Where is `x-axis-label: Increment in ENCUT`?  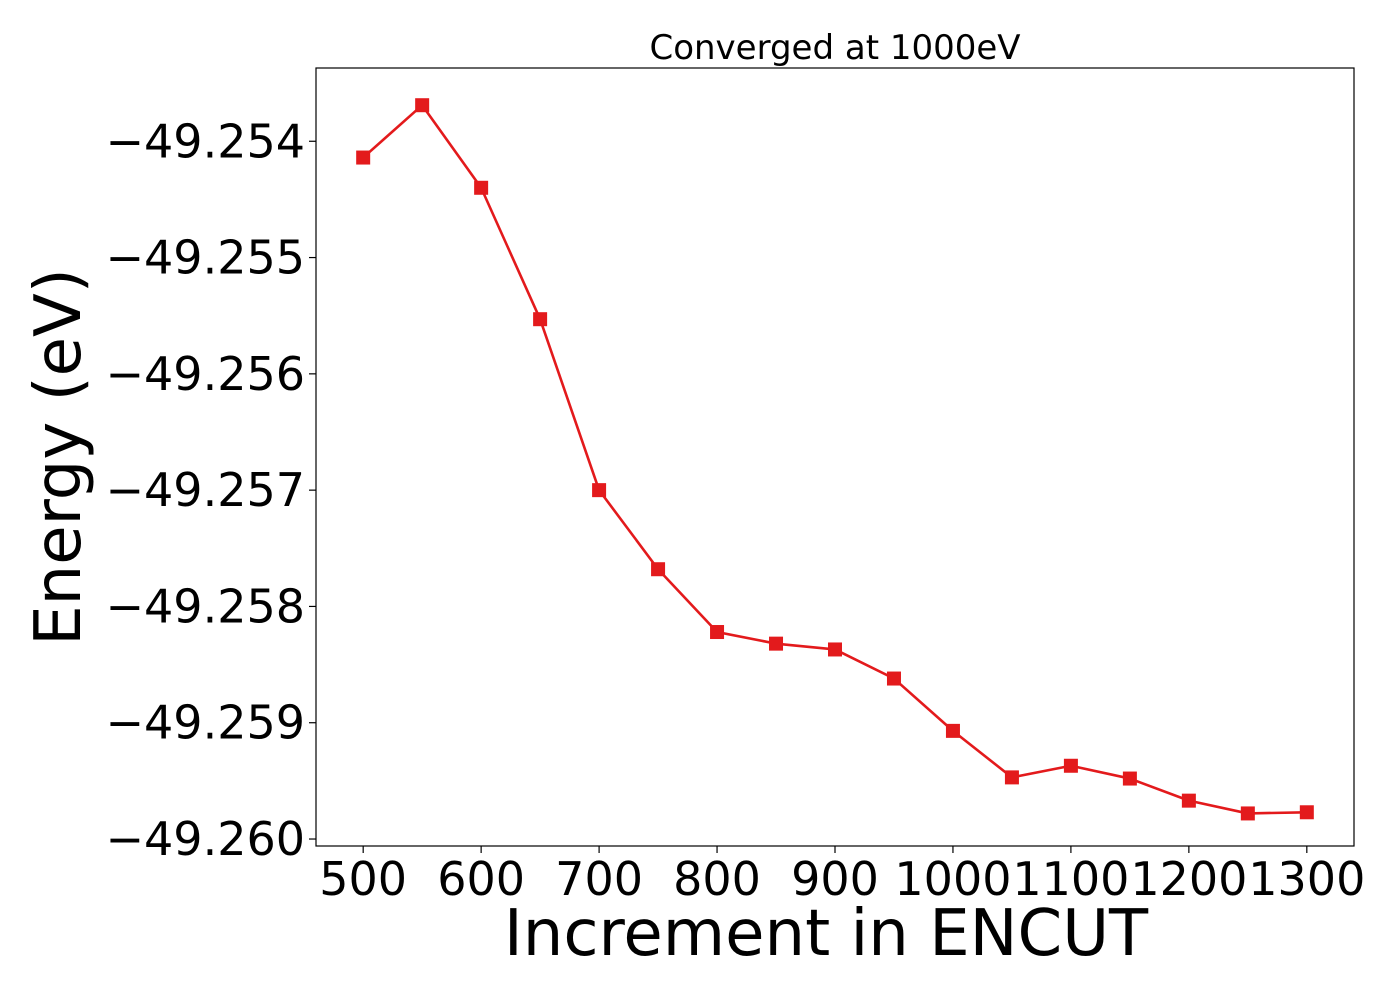 x-axis-label: Increment in ENCUT is located at coordinates (826, 934).